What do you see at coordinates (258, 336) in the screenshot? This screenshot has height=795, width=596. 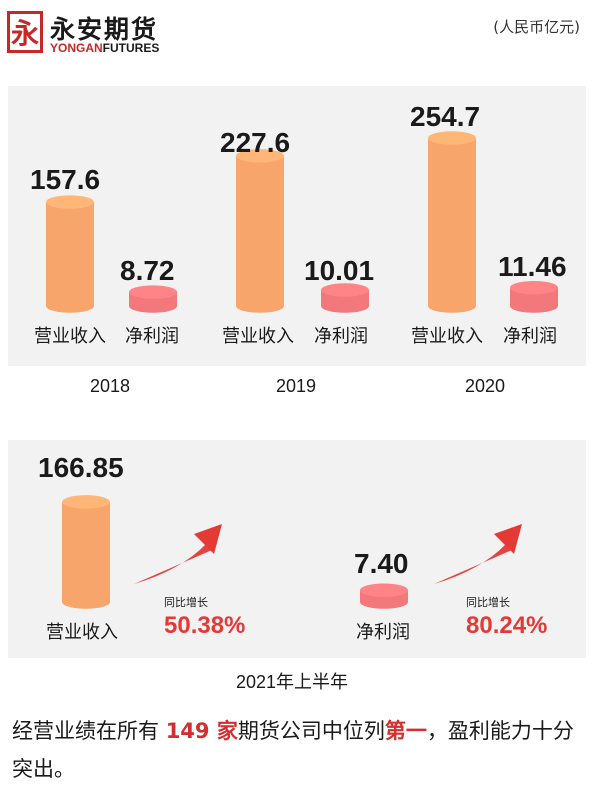 I see `revenue-label-2019: 营业收入` at bounding box center [258, 336].